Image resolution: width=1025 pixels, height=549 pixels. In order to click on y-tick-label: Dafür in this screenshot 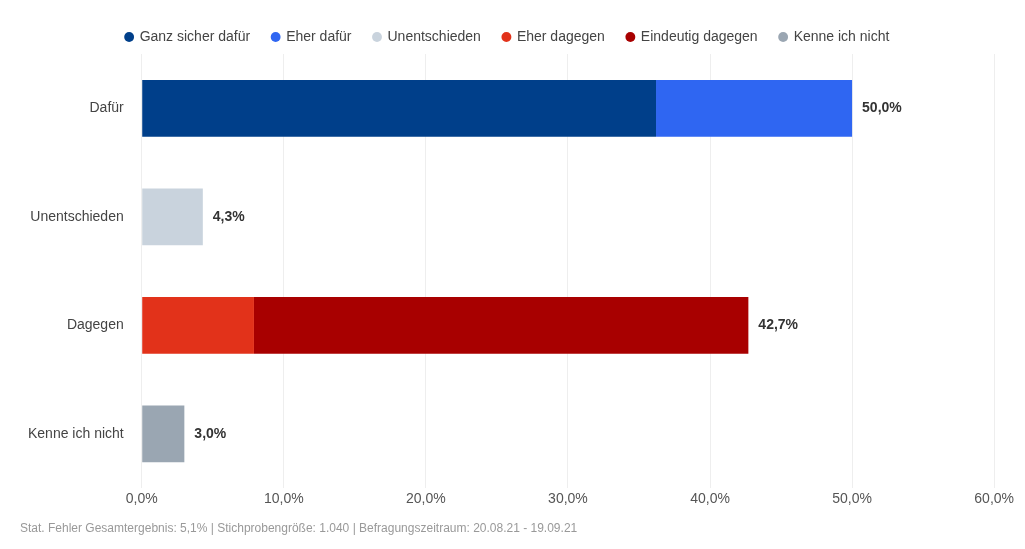, I will do `click(107, 107)`.